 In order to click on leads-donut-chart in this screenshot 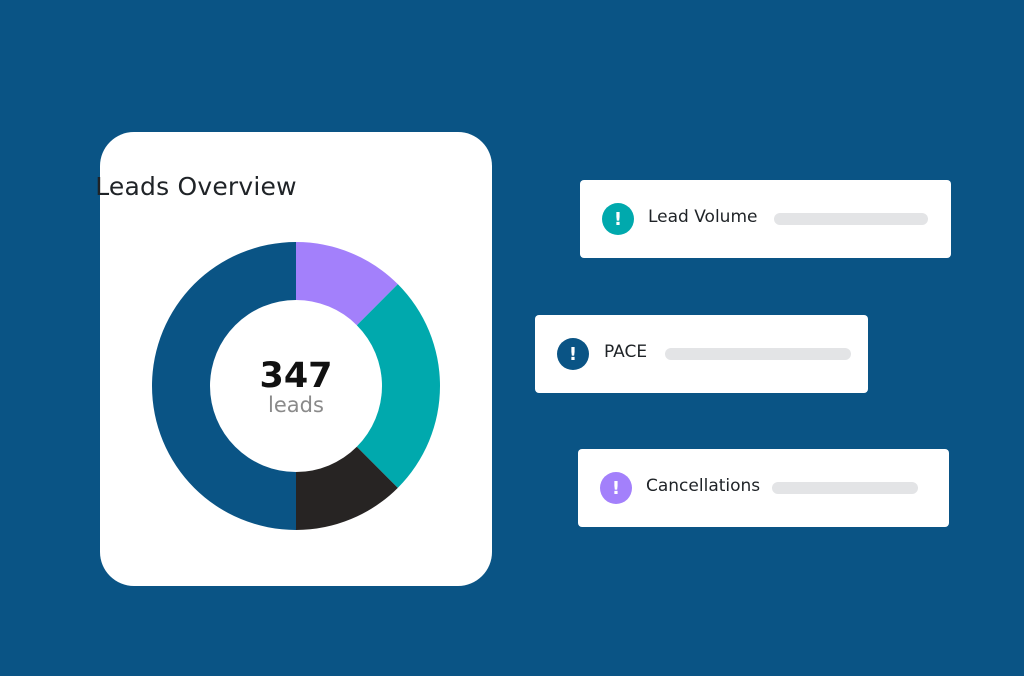, I will do `click(296, 386)`.